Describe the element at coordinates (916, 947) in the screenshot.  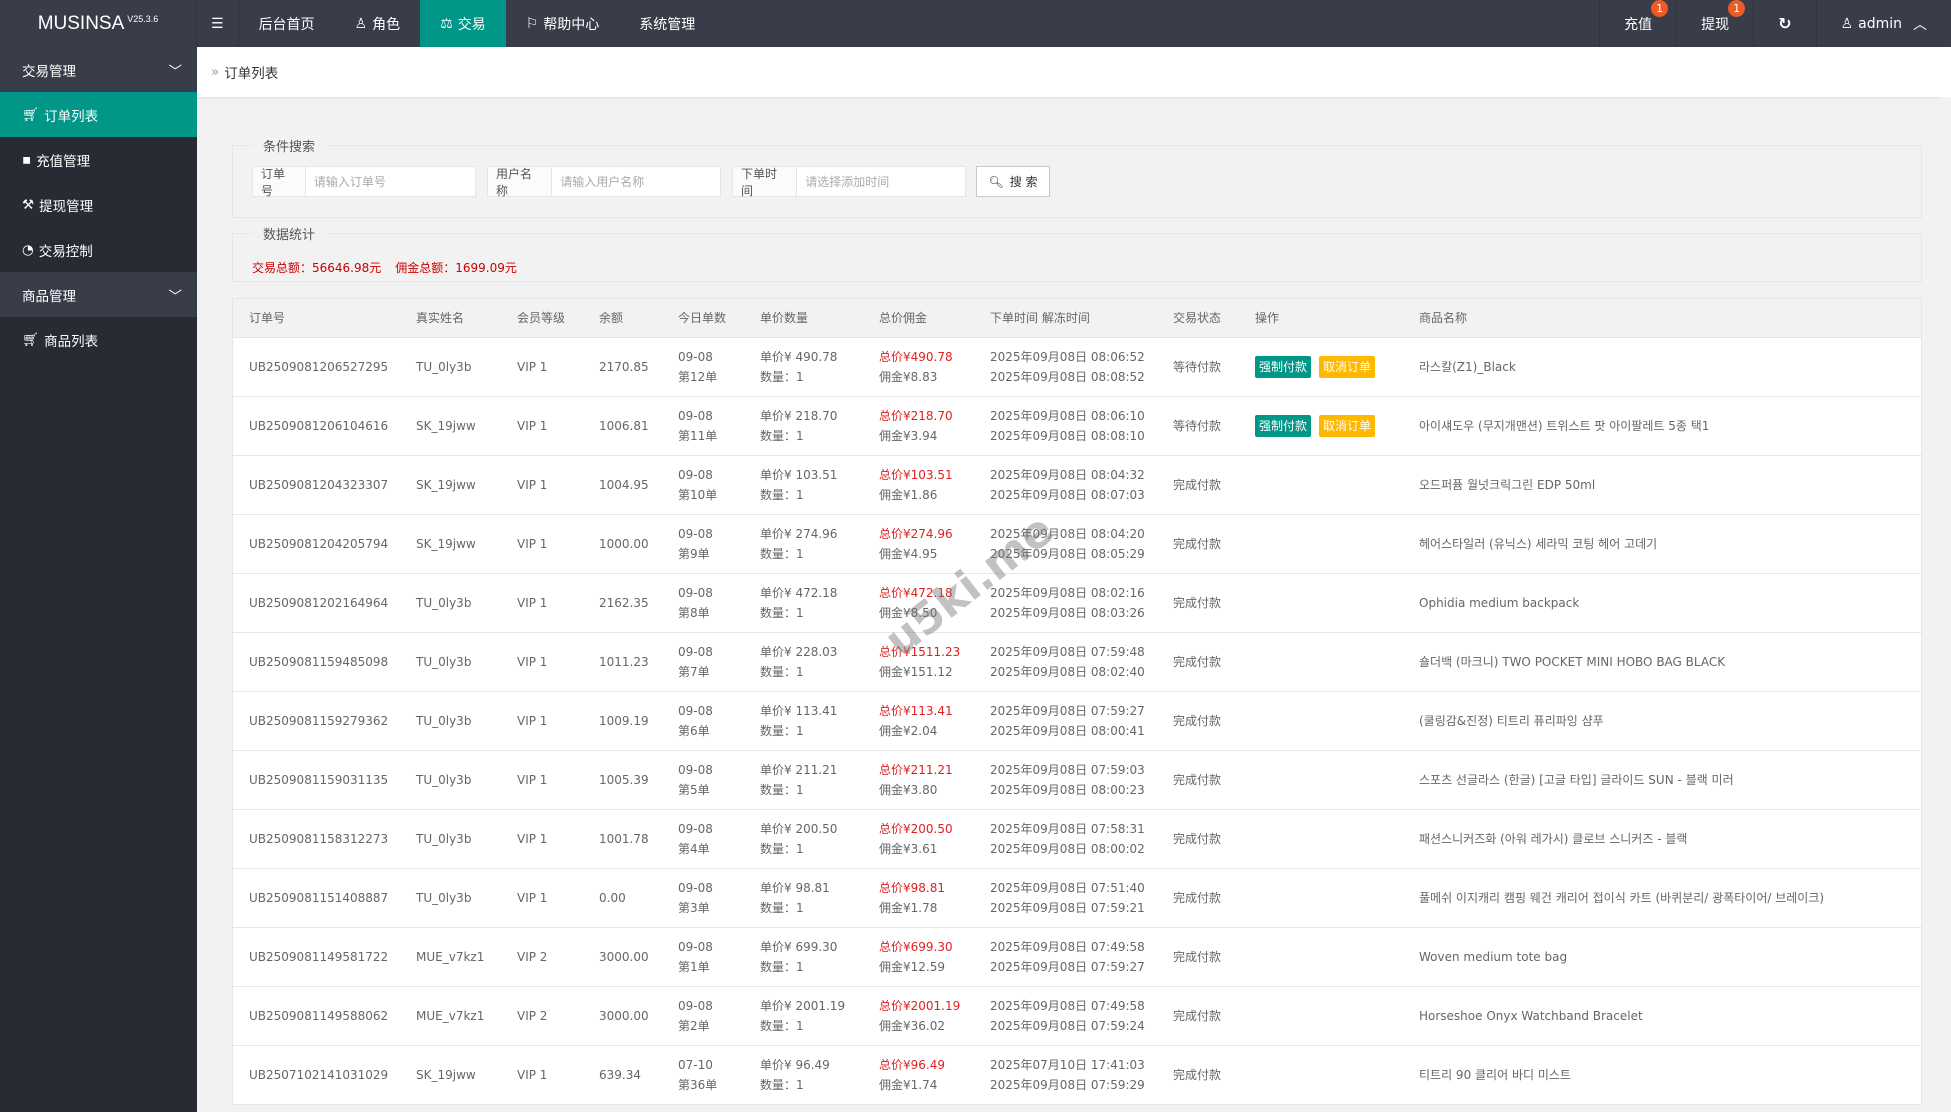
I see `total-commission-total: 总价¥699.30` at that location.